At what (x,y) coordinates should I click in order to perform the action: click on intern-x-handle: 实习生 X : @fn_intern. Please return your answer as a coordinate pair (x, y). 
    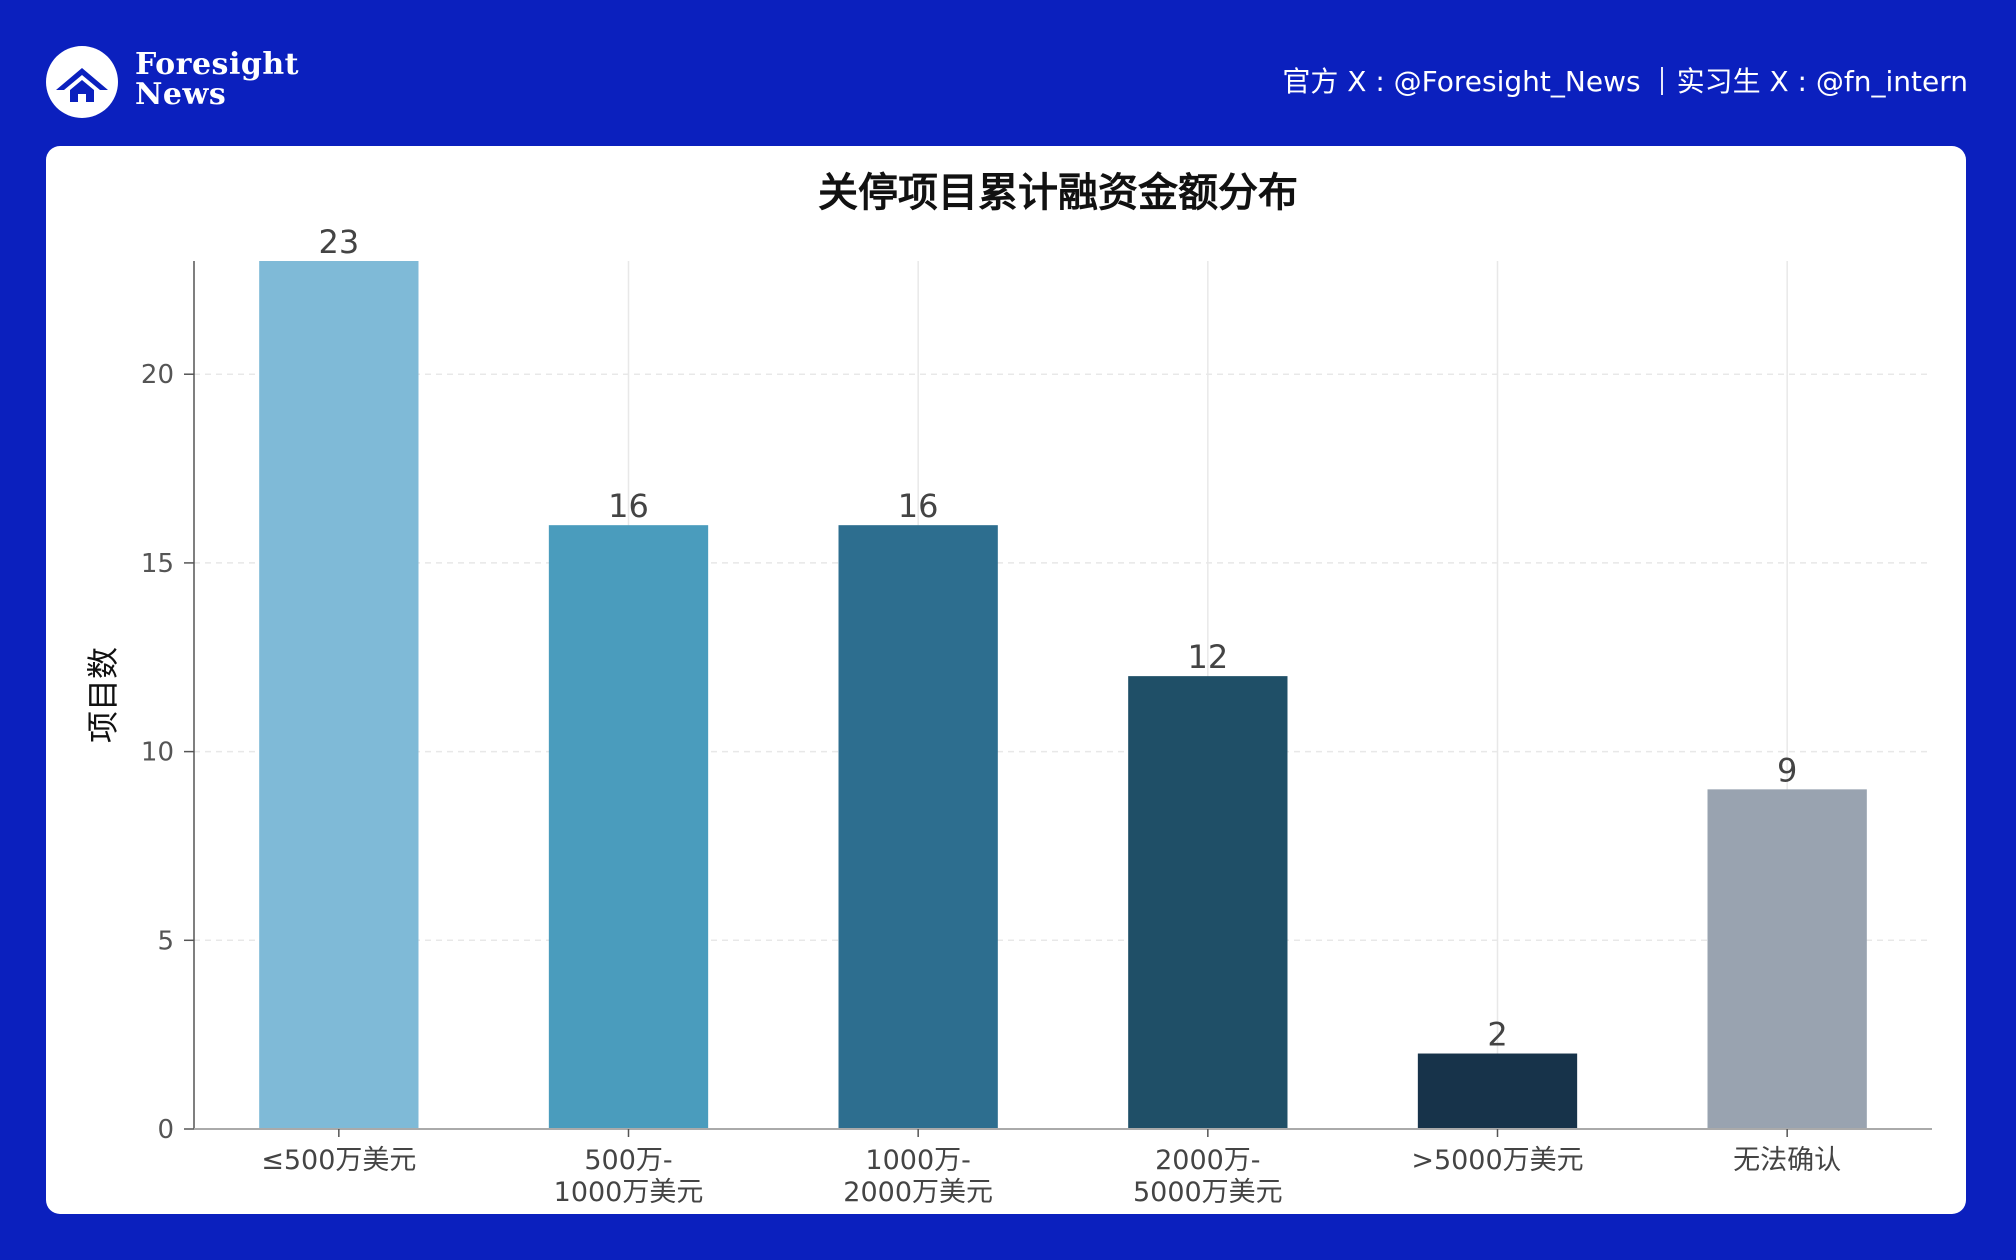
    Looking at the image, I should click on (1822, 81).